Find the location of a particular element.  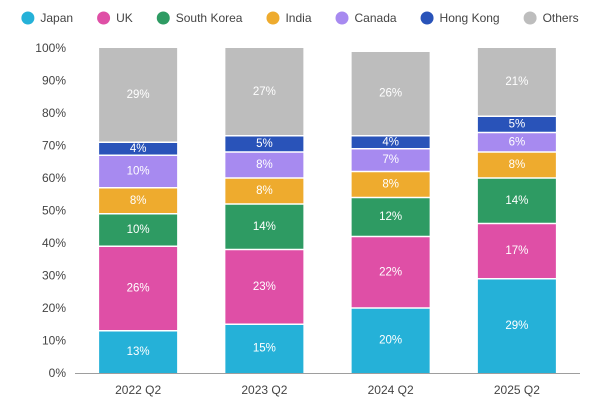

data-label-canada: 6% is located at coordinates (517, 142).